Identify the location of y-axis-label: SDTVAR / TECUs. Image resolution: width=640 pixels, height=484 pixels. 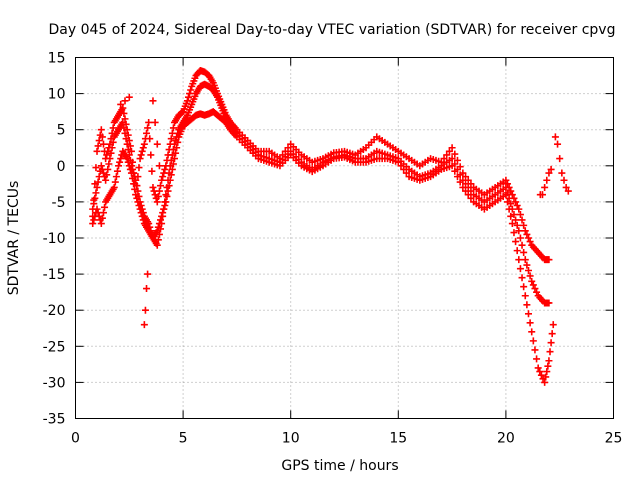
(14, 238).